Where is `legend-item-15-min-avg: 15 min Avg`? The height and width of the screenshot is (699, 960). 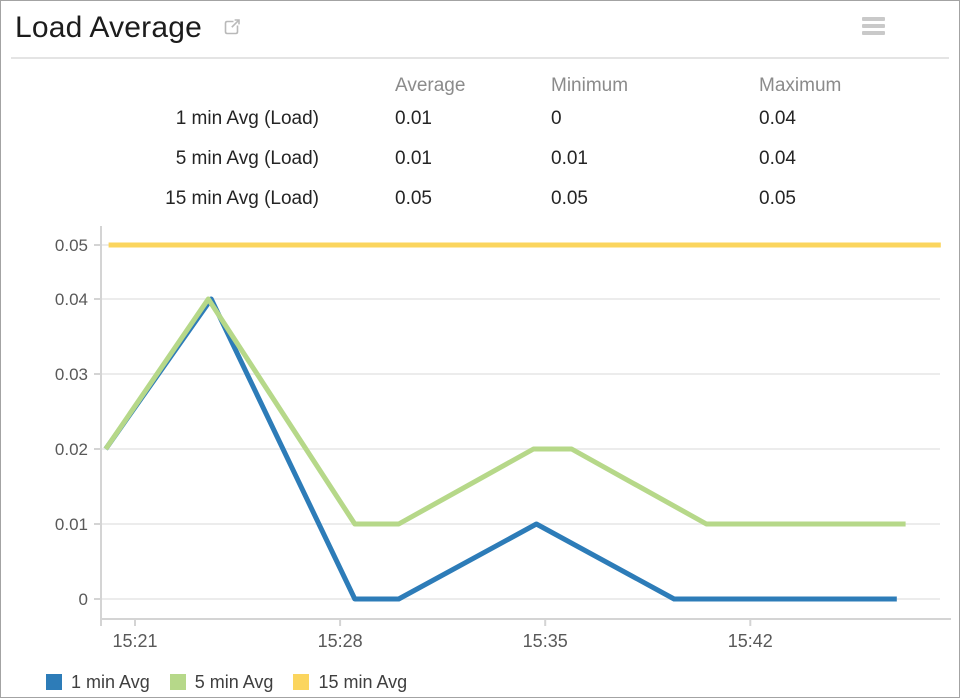
legend-item-15-min-avg: 15 min Avg is located at coordinates (350, 682).